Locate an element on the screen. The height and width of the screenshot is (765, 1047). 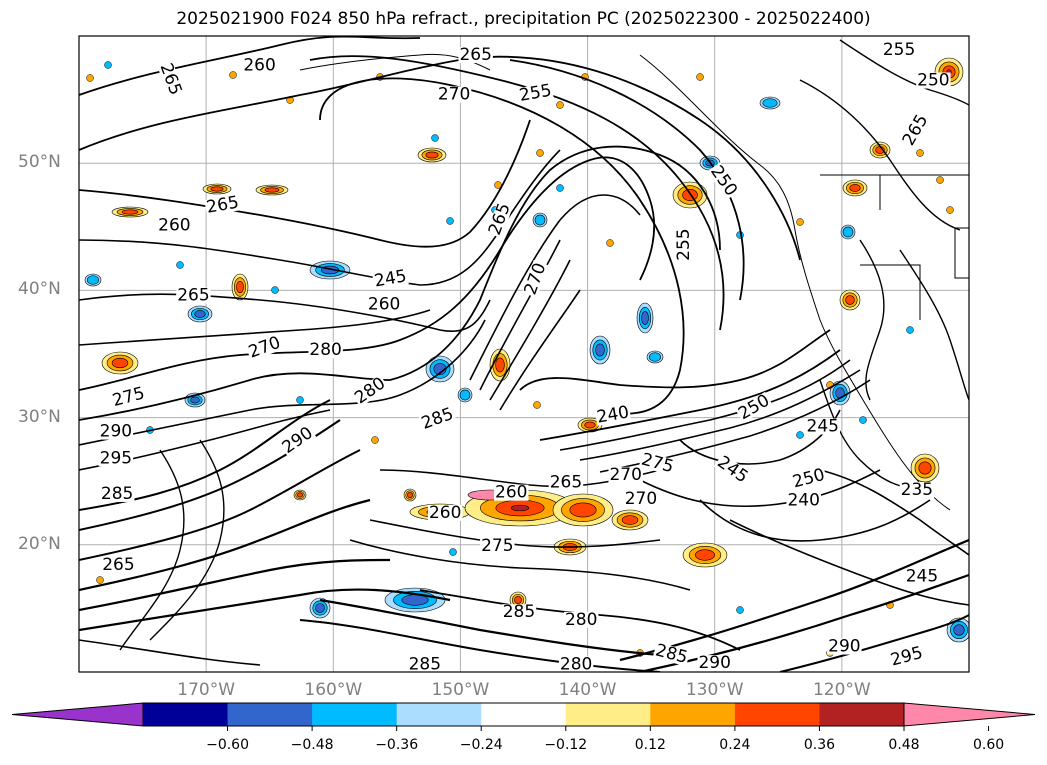
colorbar-tick-label: 0.36 is located at coordinates (819, 745).